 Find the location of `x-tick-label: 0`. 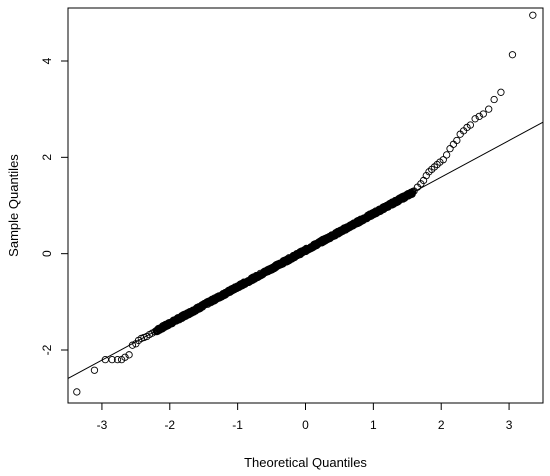

x-tick-label: 0 is located at coordinates (305, 425).